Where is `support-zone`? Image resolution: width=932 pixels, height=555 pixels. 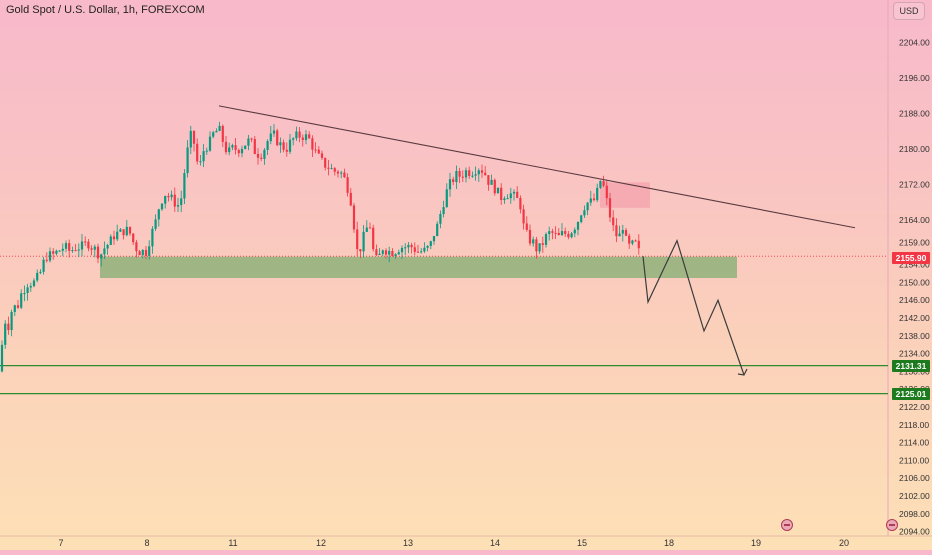 support-zone is located at coordinates (418, 267).